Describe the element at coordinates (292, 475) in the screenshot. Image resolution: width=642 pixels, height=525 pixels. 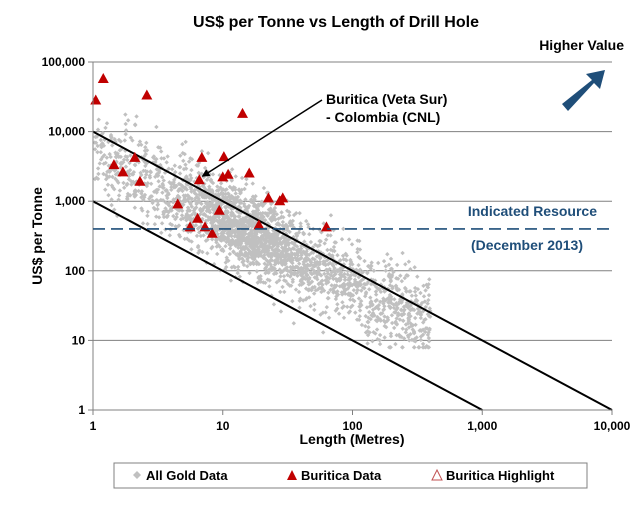
I see `legend-triangle-icon` at that location.